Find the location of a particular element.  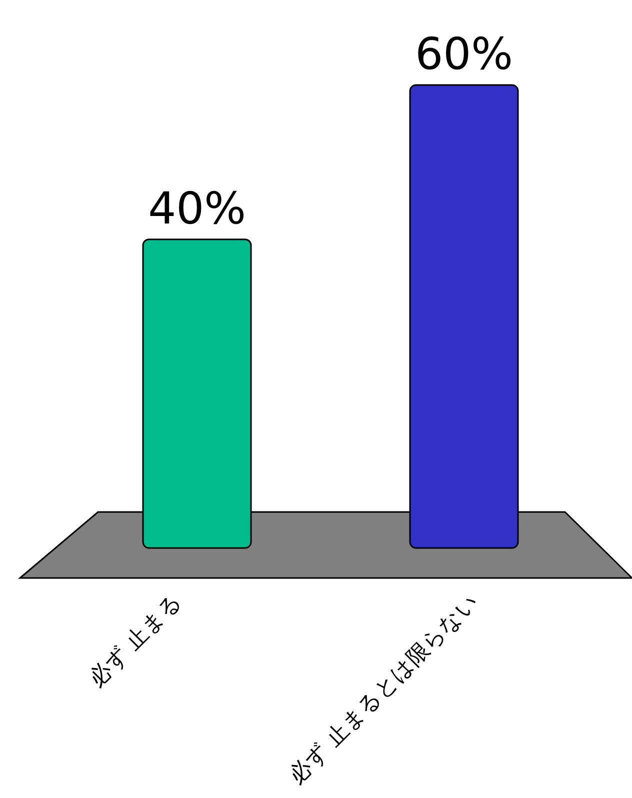

x-tick-label: 必ず 止まるとは限らない is located at coordinates (384, 689).